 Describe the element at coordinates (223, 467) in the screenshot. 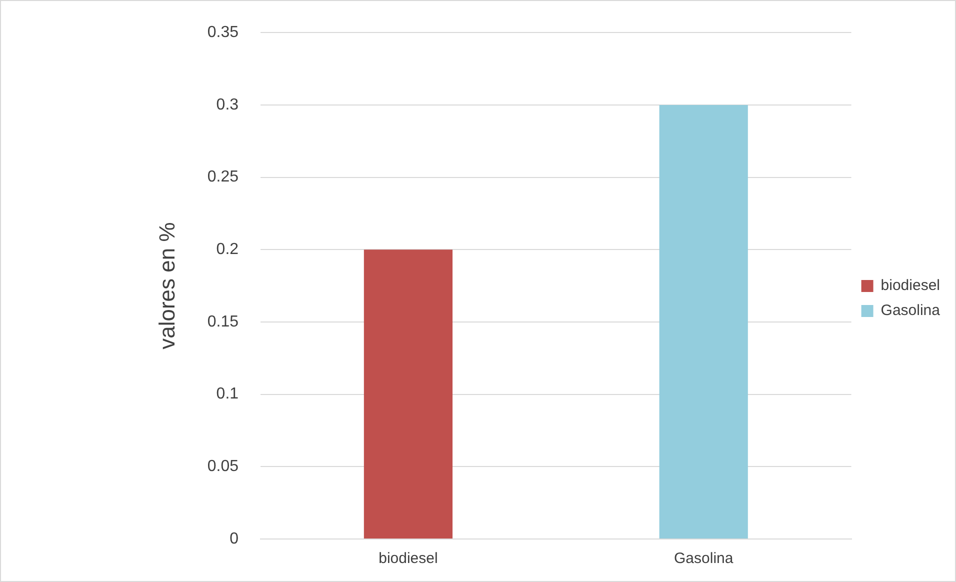

I see `y-tick-label: 0.05` at that location.